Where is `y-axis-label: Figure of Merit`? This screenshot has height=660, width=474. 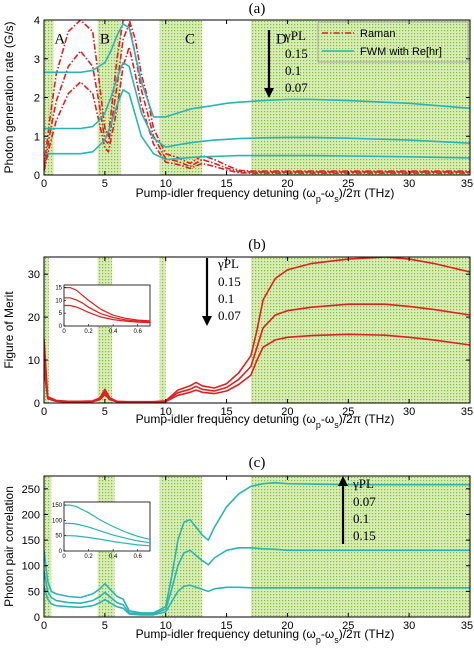
y-axis-label: Figure of Merit is located at coordinates (9, 330).